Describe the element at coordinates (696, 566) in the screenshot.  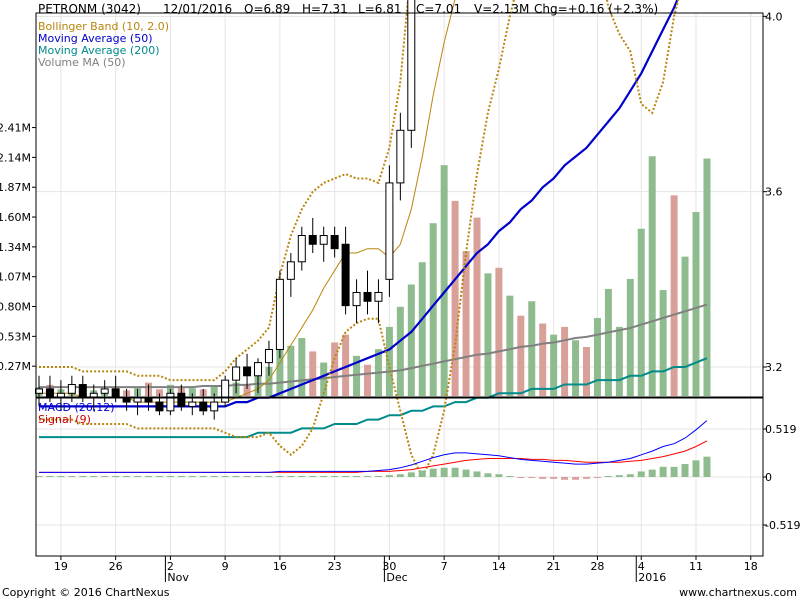
I see `x-axis-label: 11` at that location.